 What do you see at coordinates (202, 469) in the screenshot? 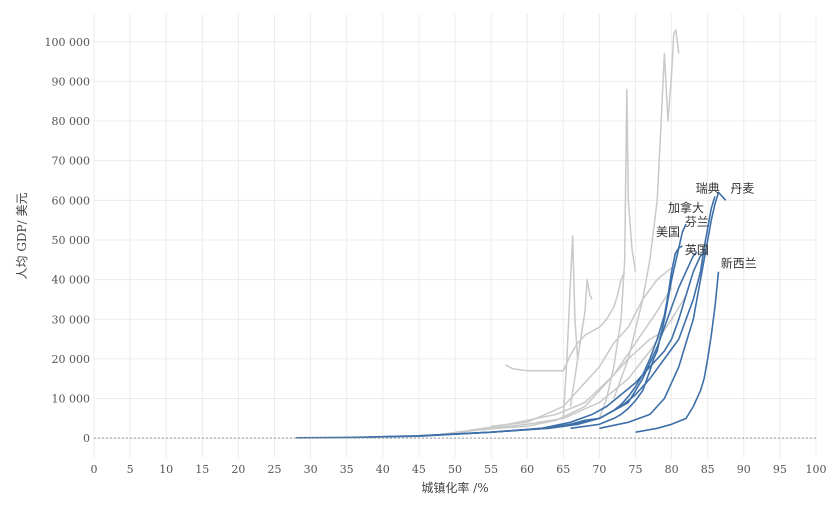
I see `x-tick-label: 15` at bounding box center [202, 469].